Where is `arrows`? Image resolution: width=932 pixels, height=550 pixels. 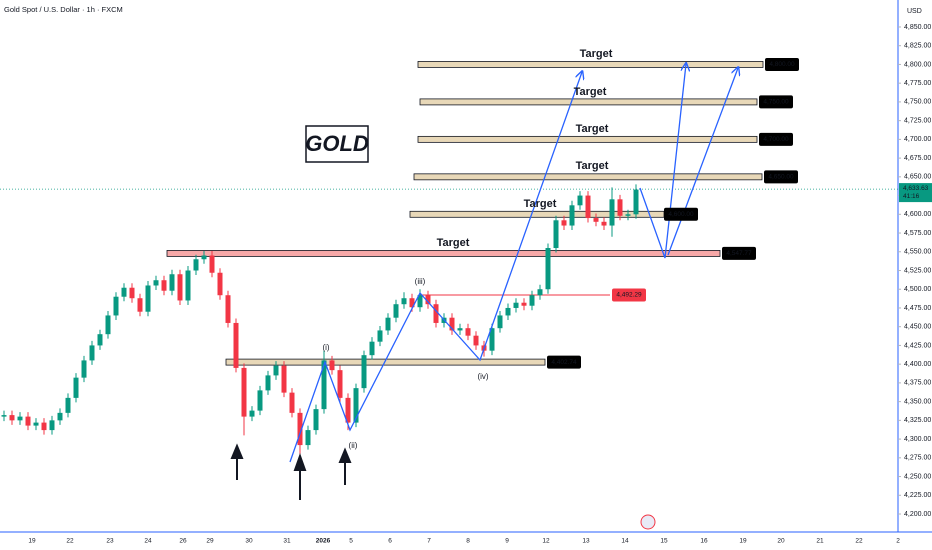 arrows is located at coordinates (291, 471).